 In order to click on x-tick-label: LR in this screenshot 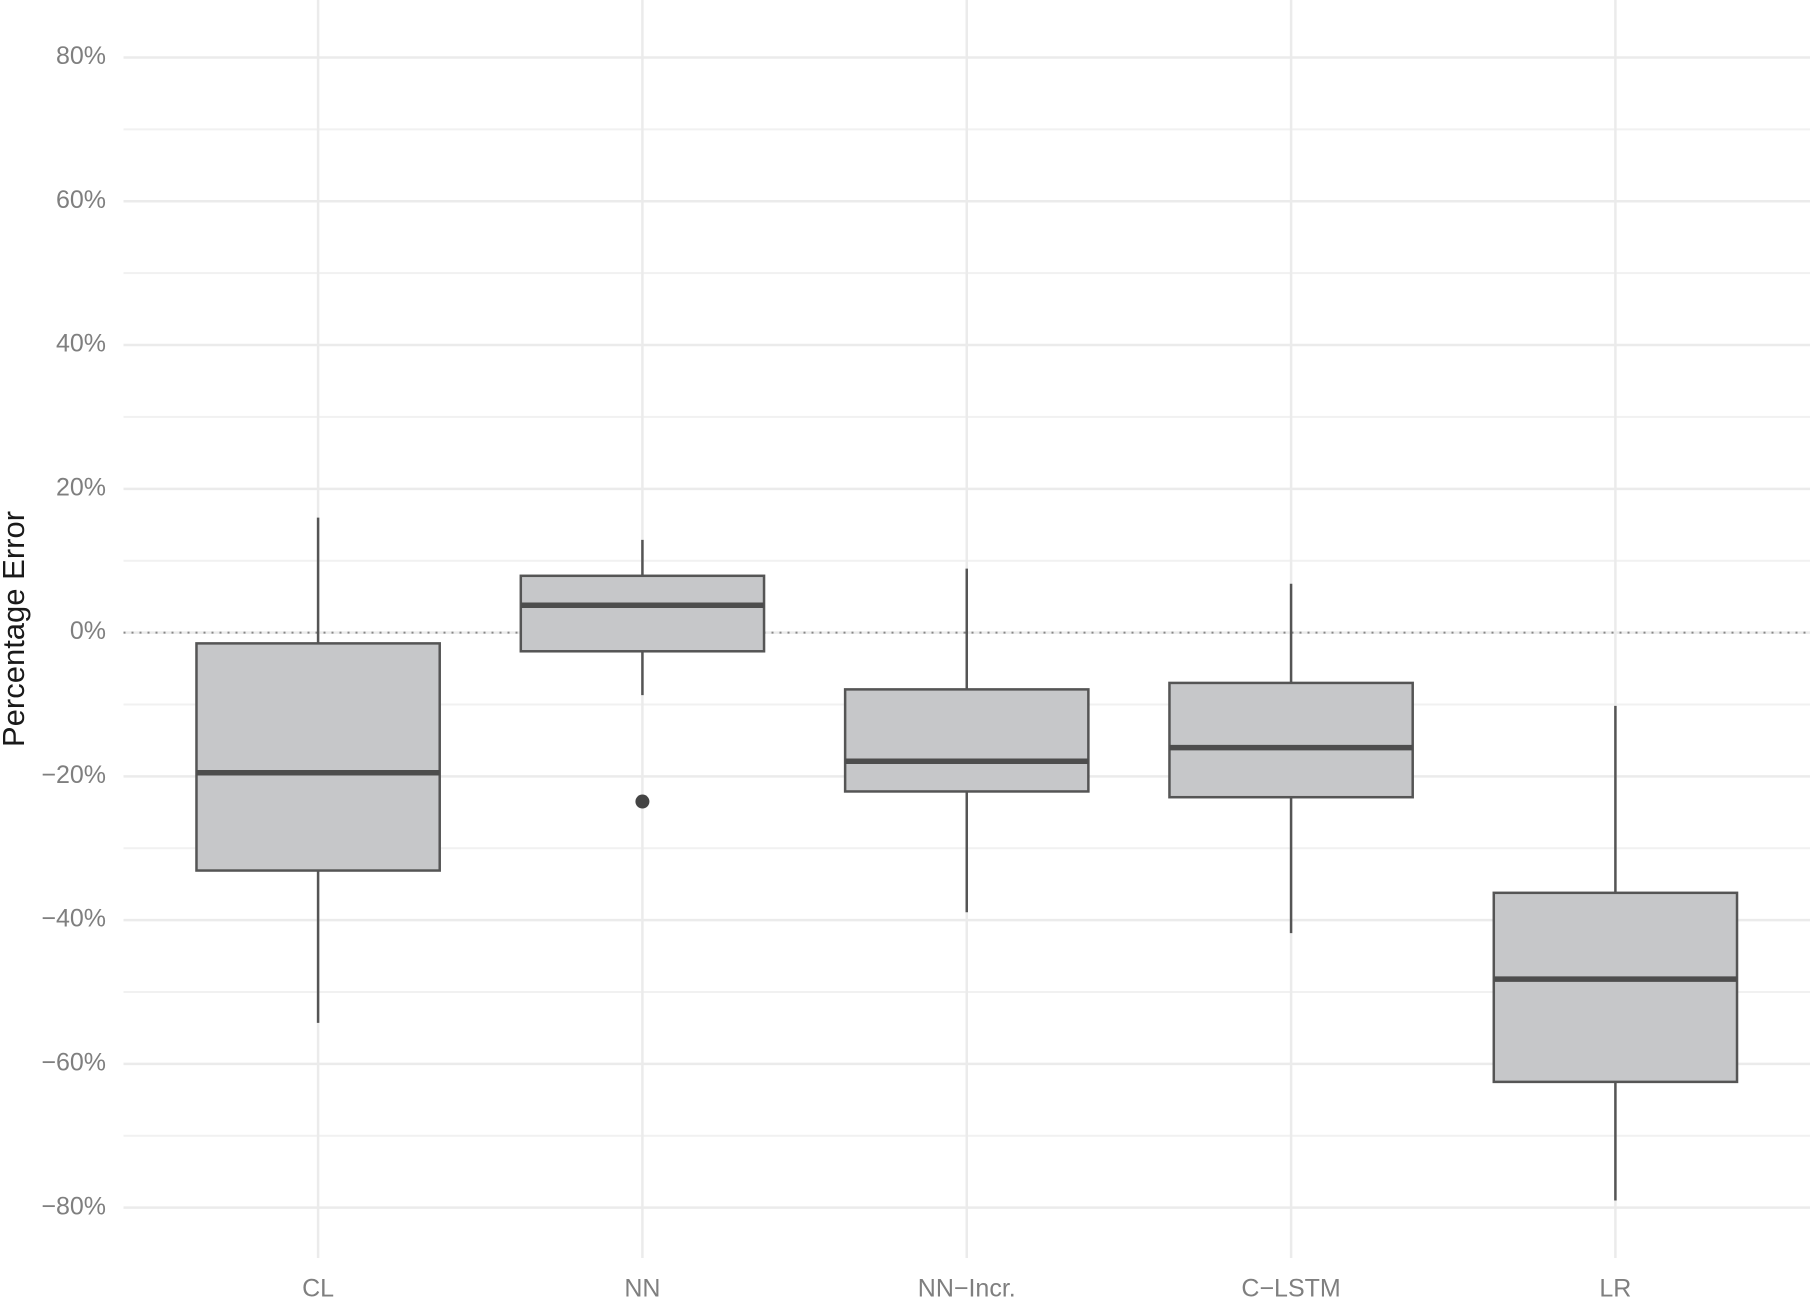, I will do `click(1615, 1288)`.